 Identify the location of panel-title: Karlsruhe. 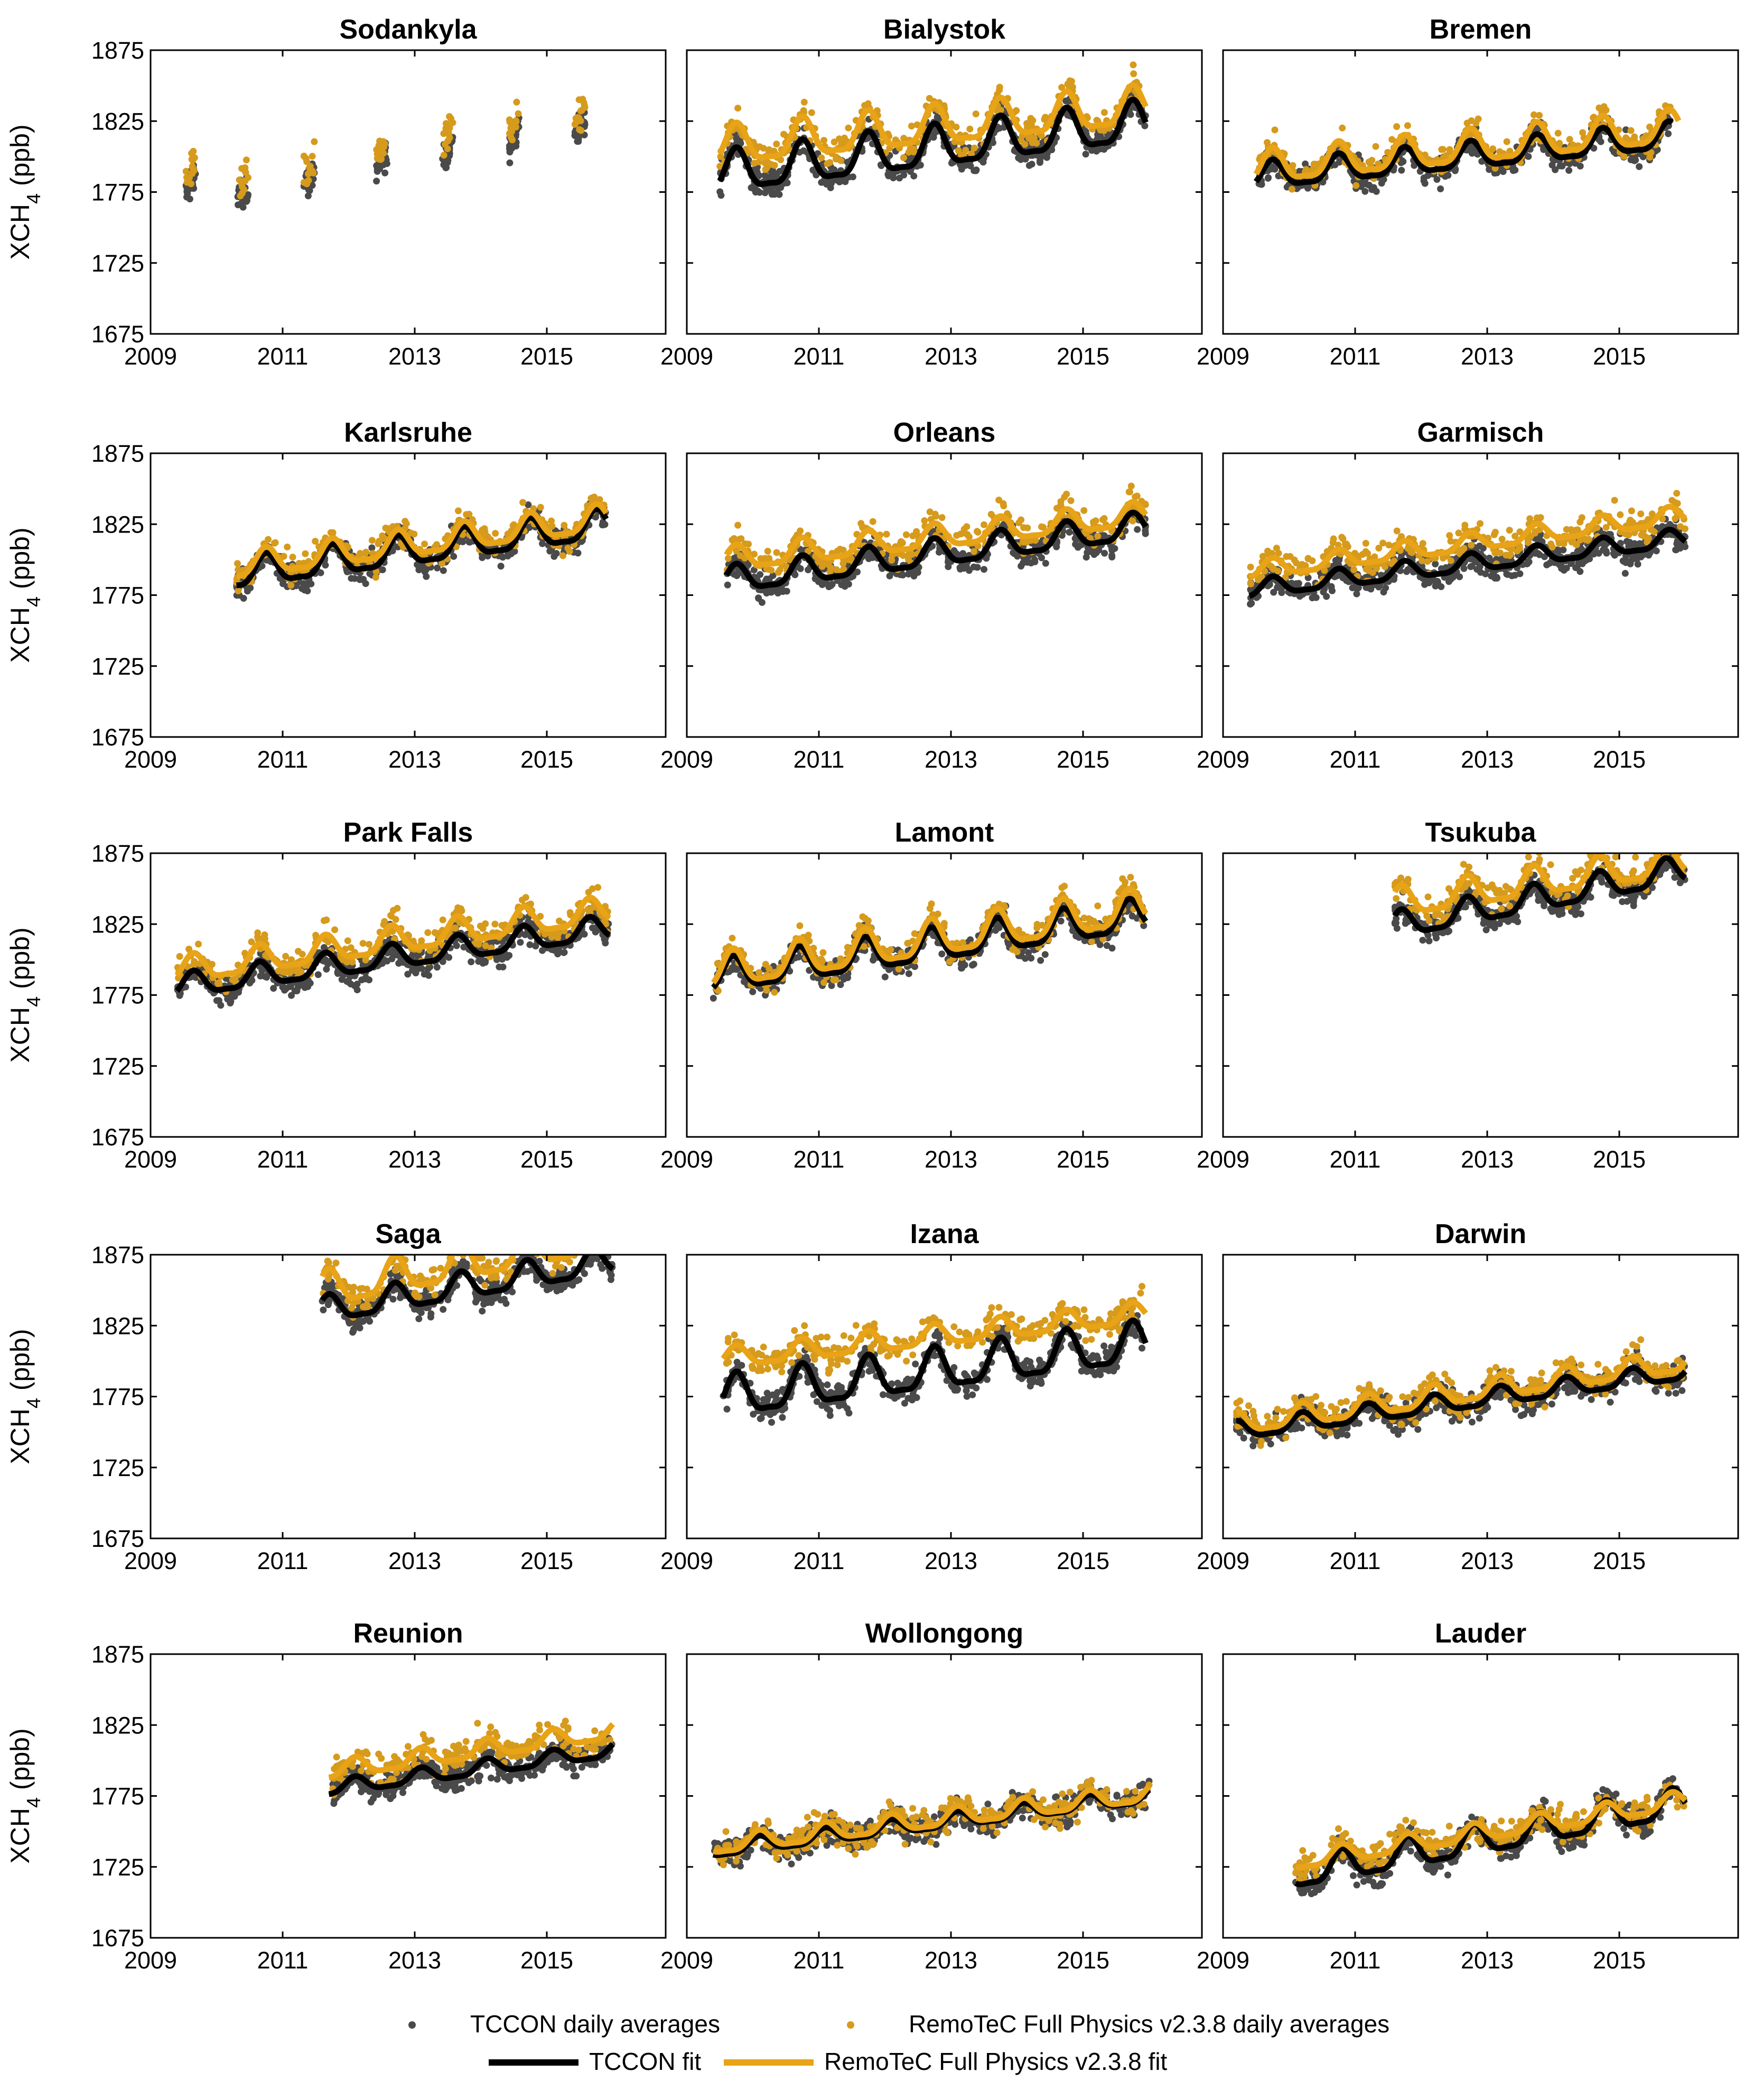
(408, 432).